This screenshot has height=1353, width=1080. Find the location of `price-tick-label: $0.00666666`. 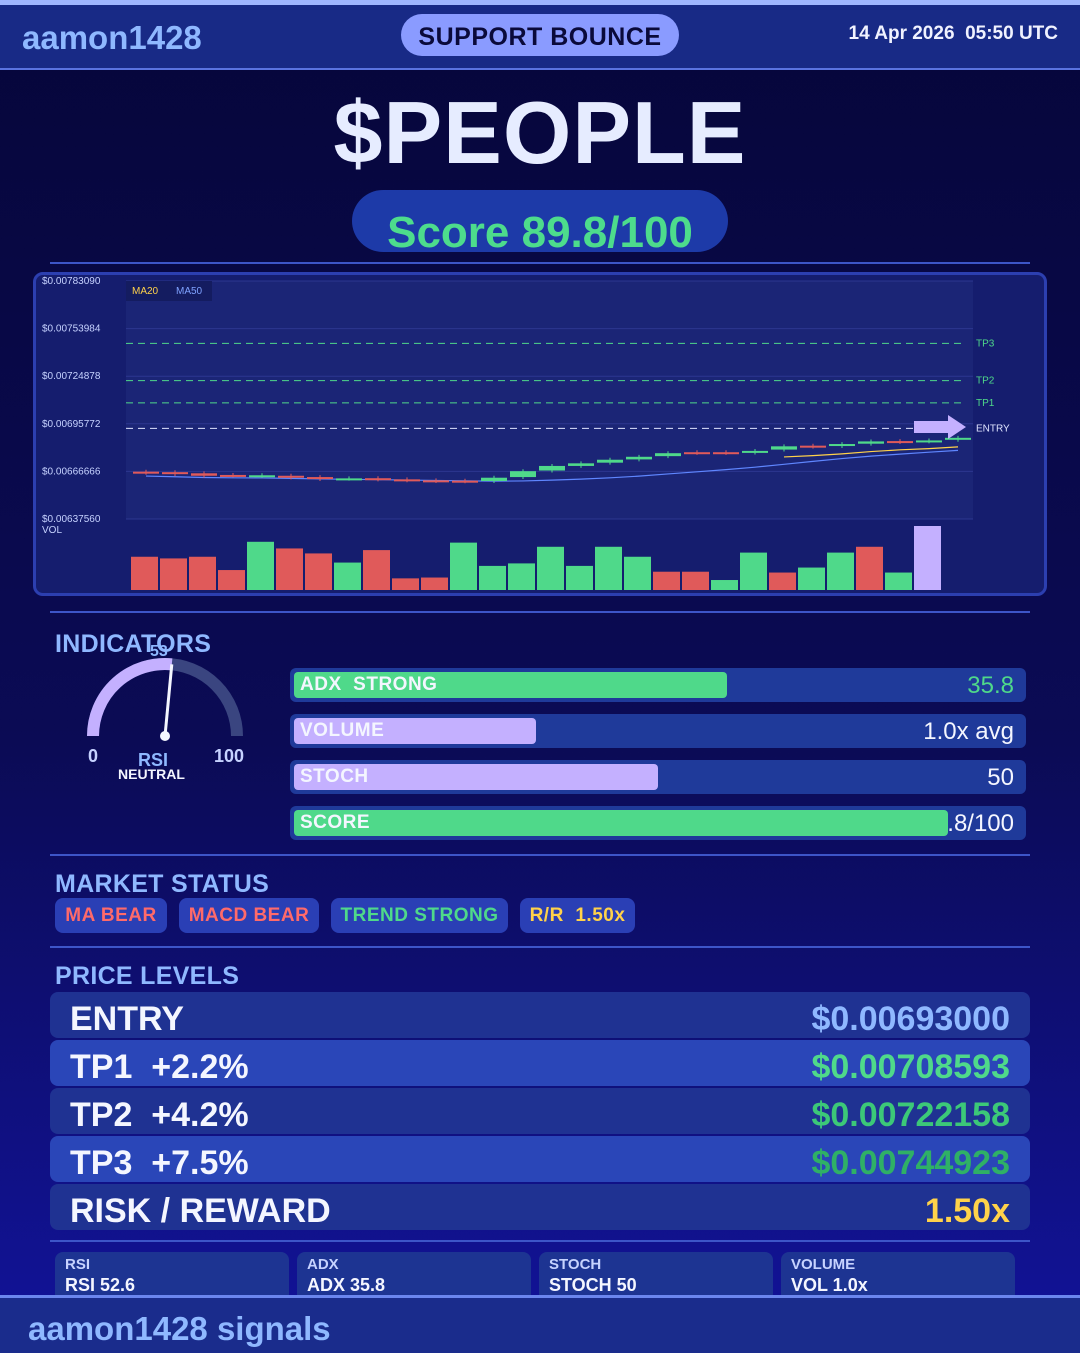

price-tick-label: $0.00666666 is located at coordinates (71, 471).